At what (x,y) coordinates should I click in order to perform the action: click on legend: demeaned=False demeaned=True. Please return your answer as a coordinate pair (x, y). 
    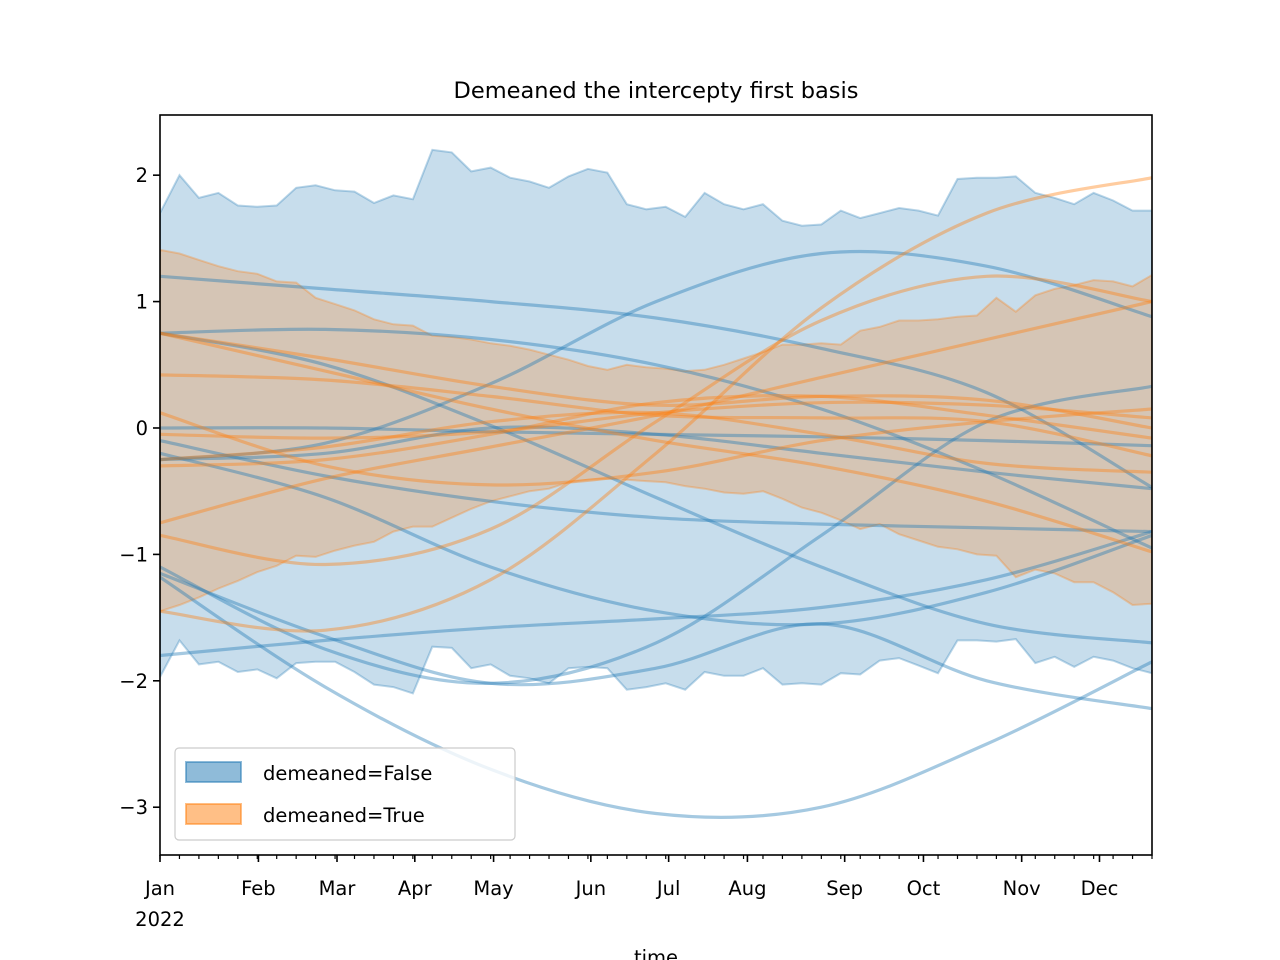
    Looking at the image, I should click on (345, 794).